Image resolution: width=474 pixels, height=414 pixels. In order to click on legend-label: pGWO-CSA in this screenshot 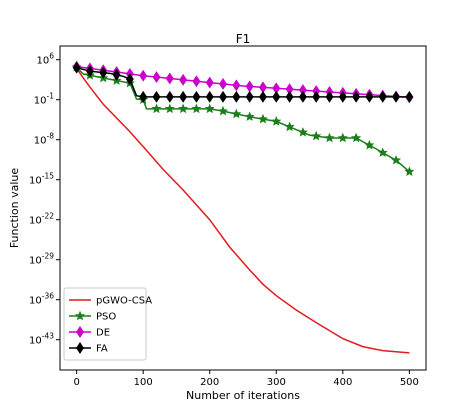, I will do `click(124, 301)`.